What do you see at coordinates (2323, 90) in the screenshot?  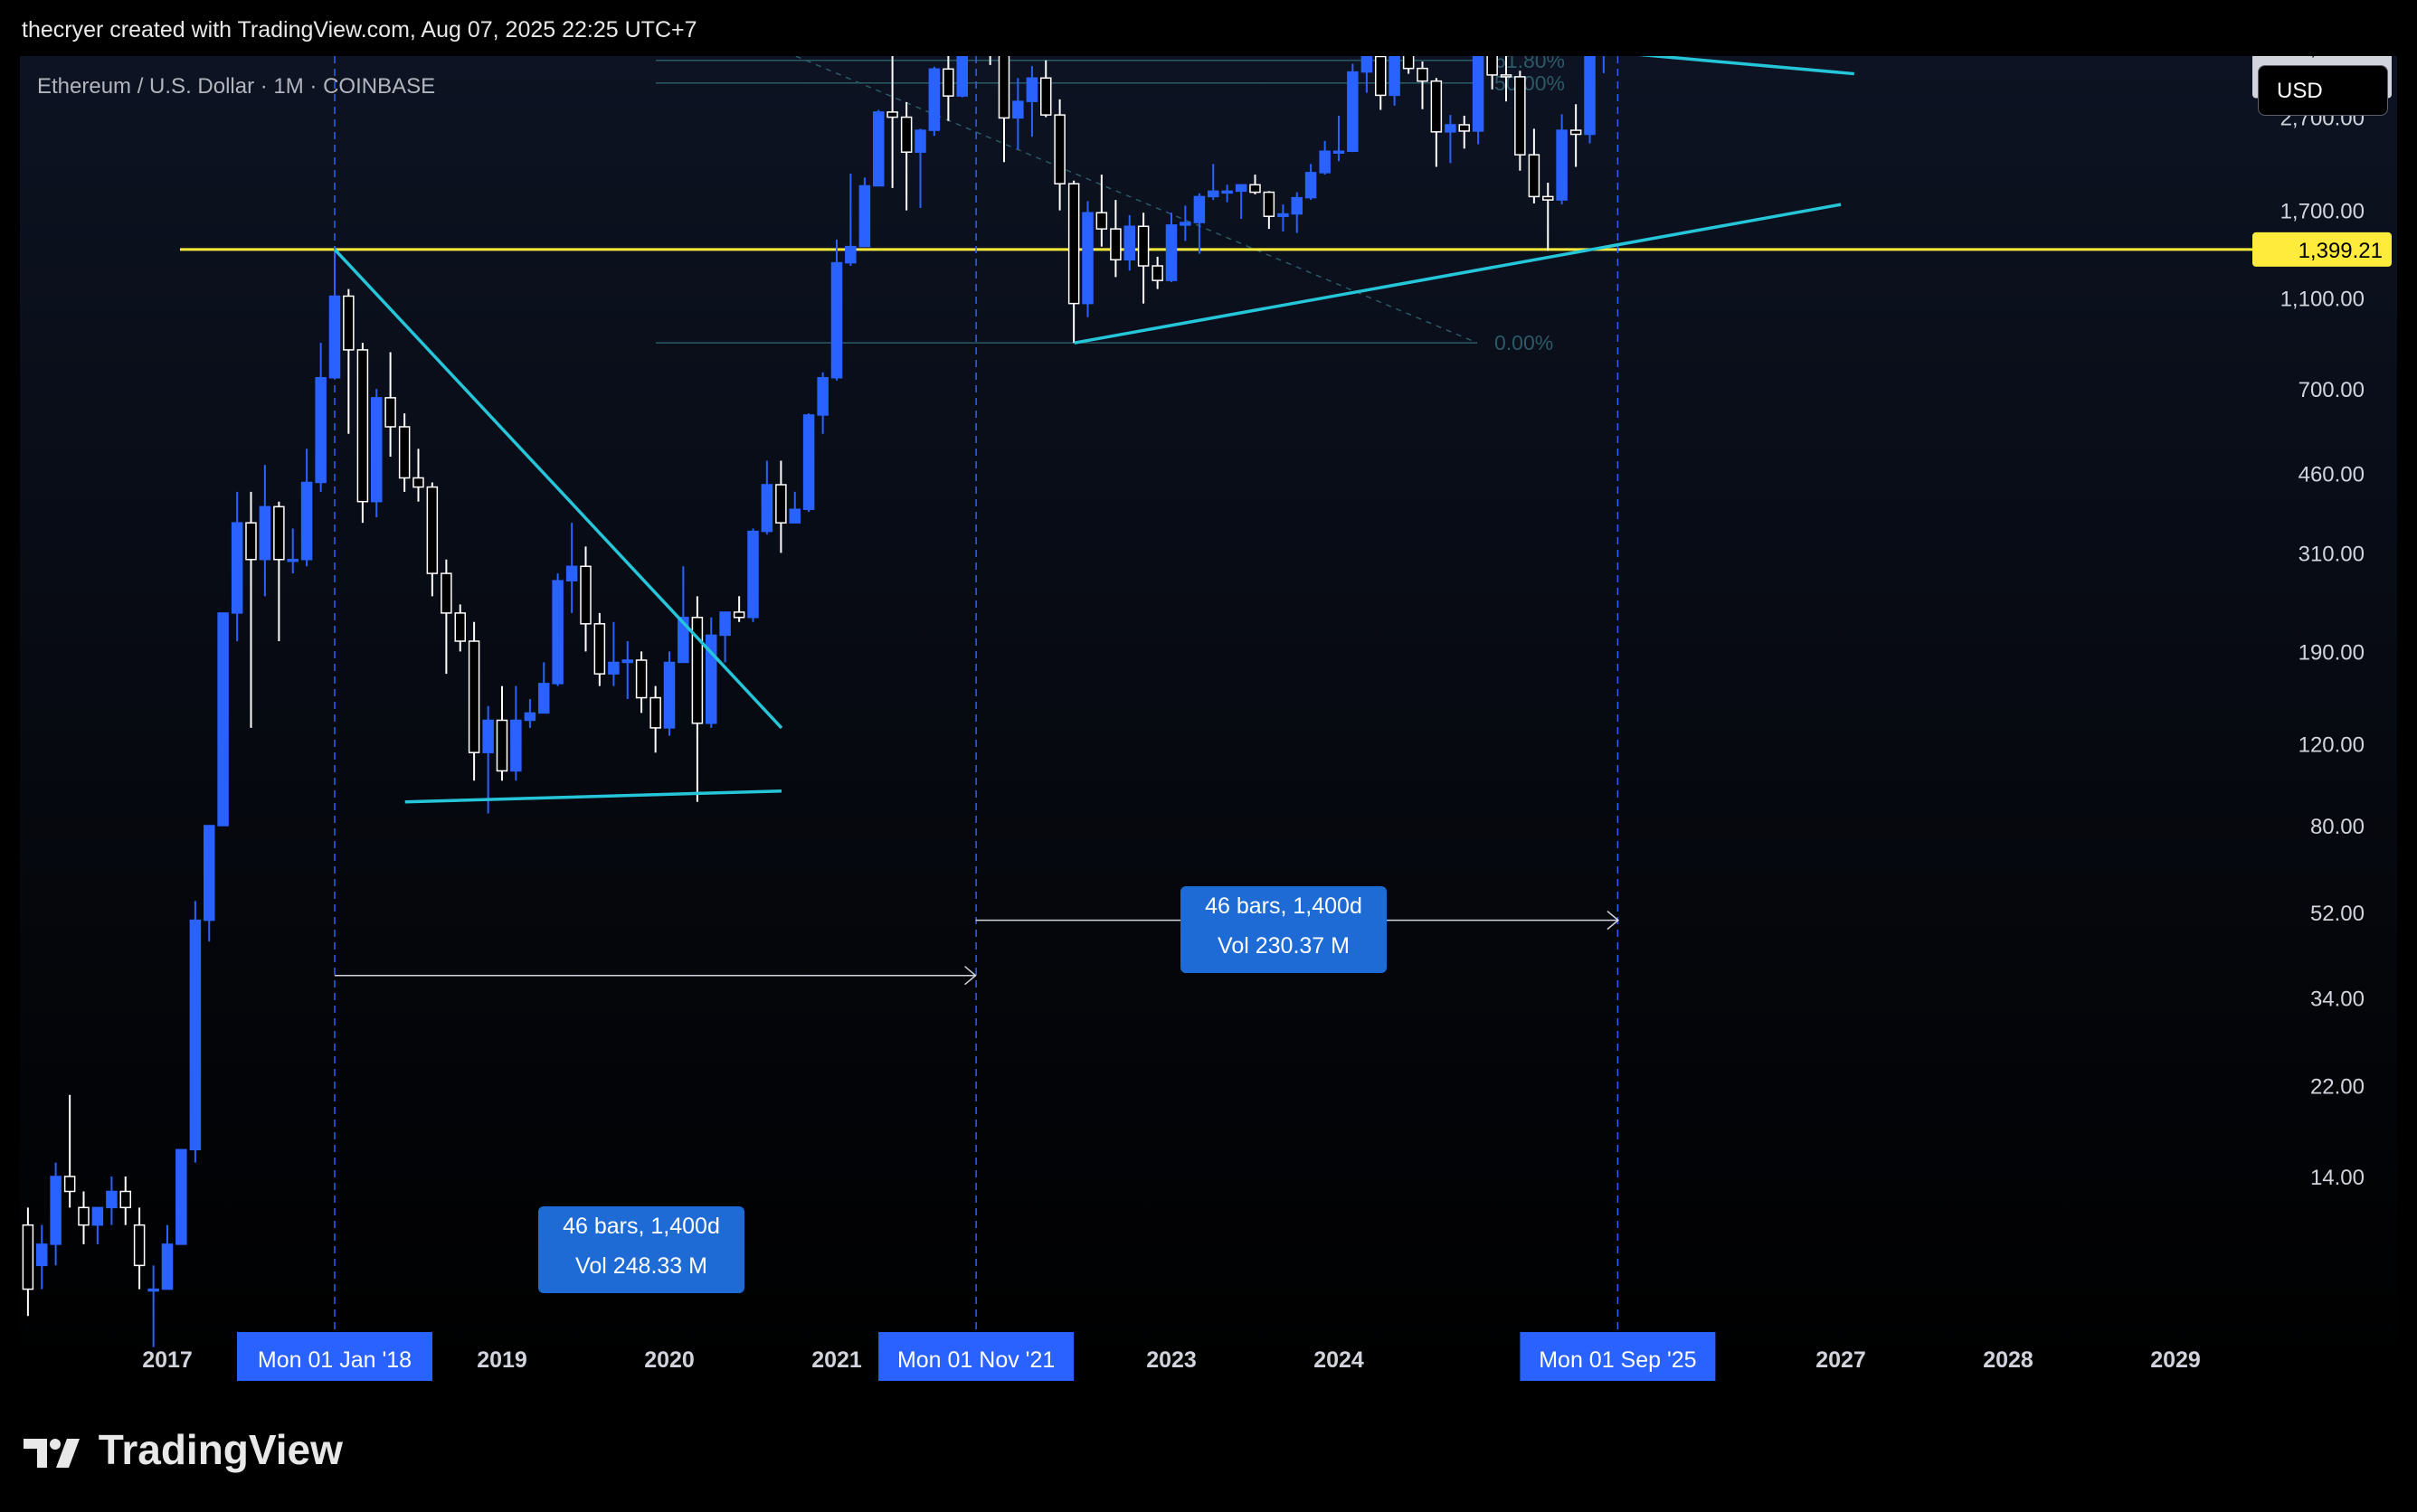 I see `currency-button: USD` at bounding box center [2323, 90].